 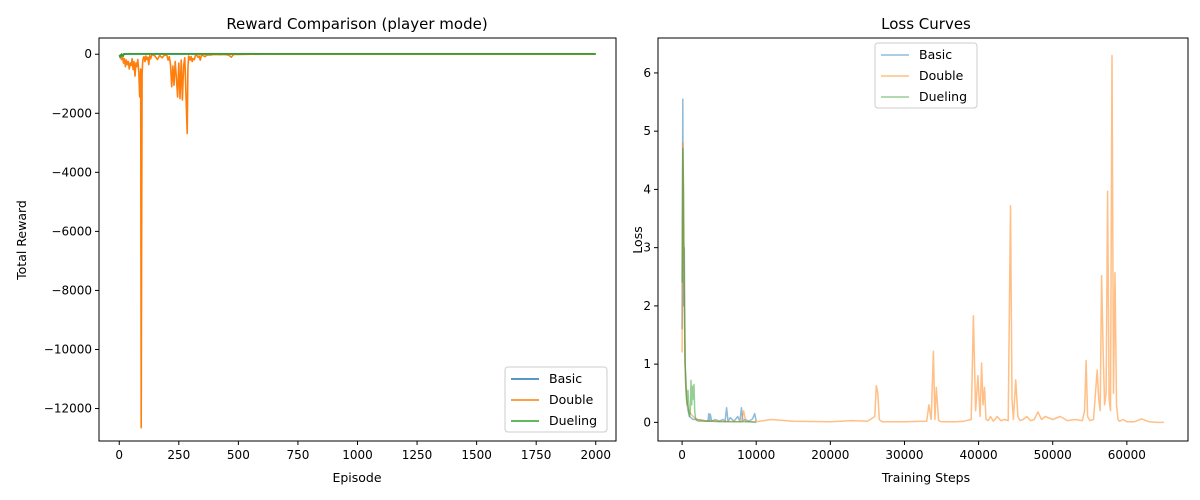 I want to click on reward-x-tick-label: 1750, so click(x=536, y=455).